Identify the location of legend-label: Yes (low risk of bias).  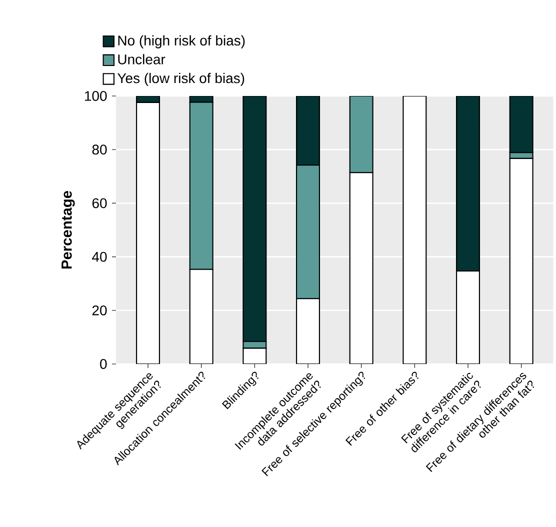
(180, 79).